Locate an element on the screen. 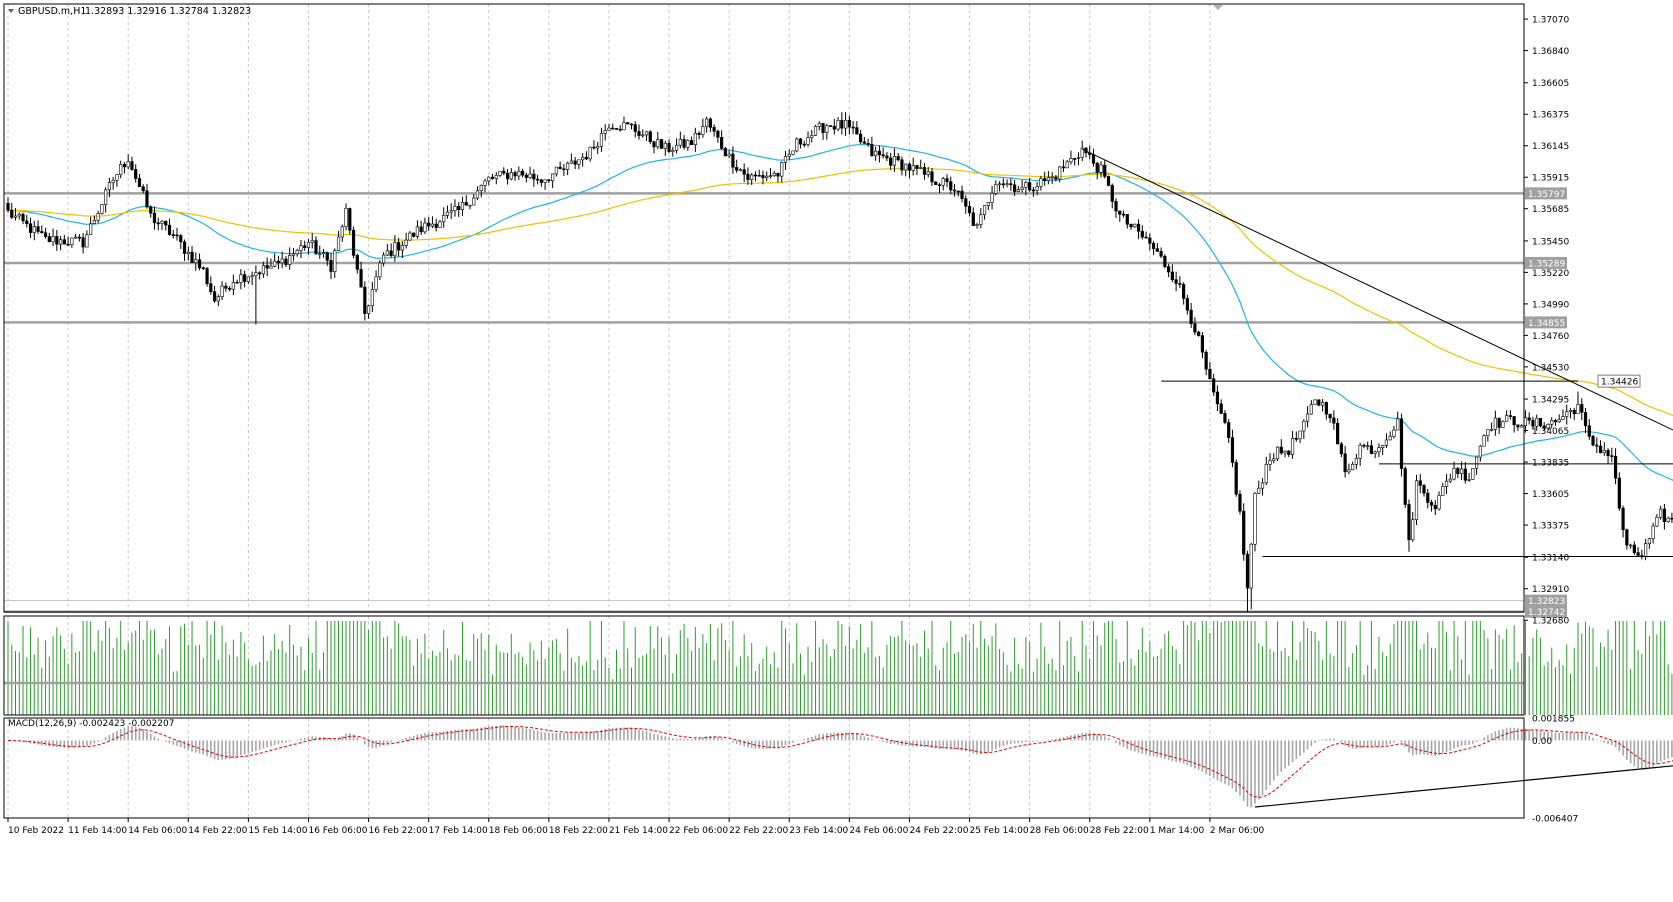 This screenshot has width=1673, height=902. level-price-tag is located at coordinates (1546, 322).